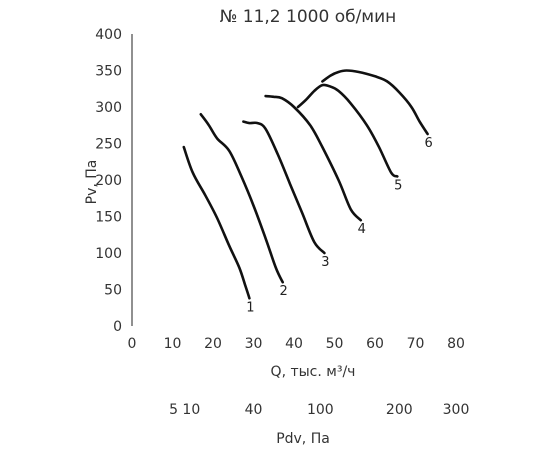 The image size is (550, 450). What do you see at coordinates (108, 218) in the screenshot?
I see `y-tick-label: 150` at bounding box center [108, 218].